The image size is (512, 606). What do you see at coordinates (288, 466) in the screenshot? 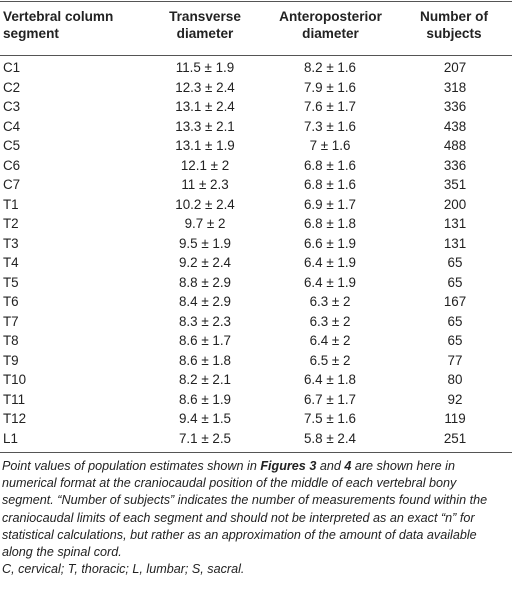
I see `figure-ref: Figures 3` at bounding box center [288, 466].